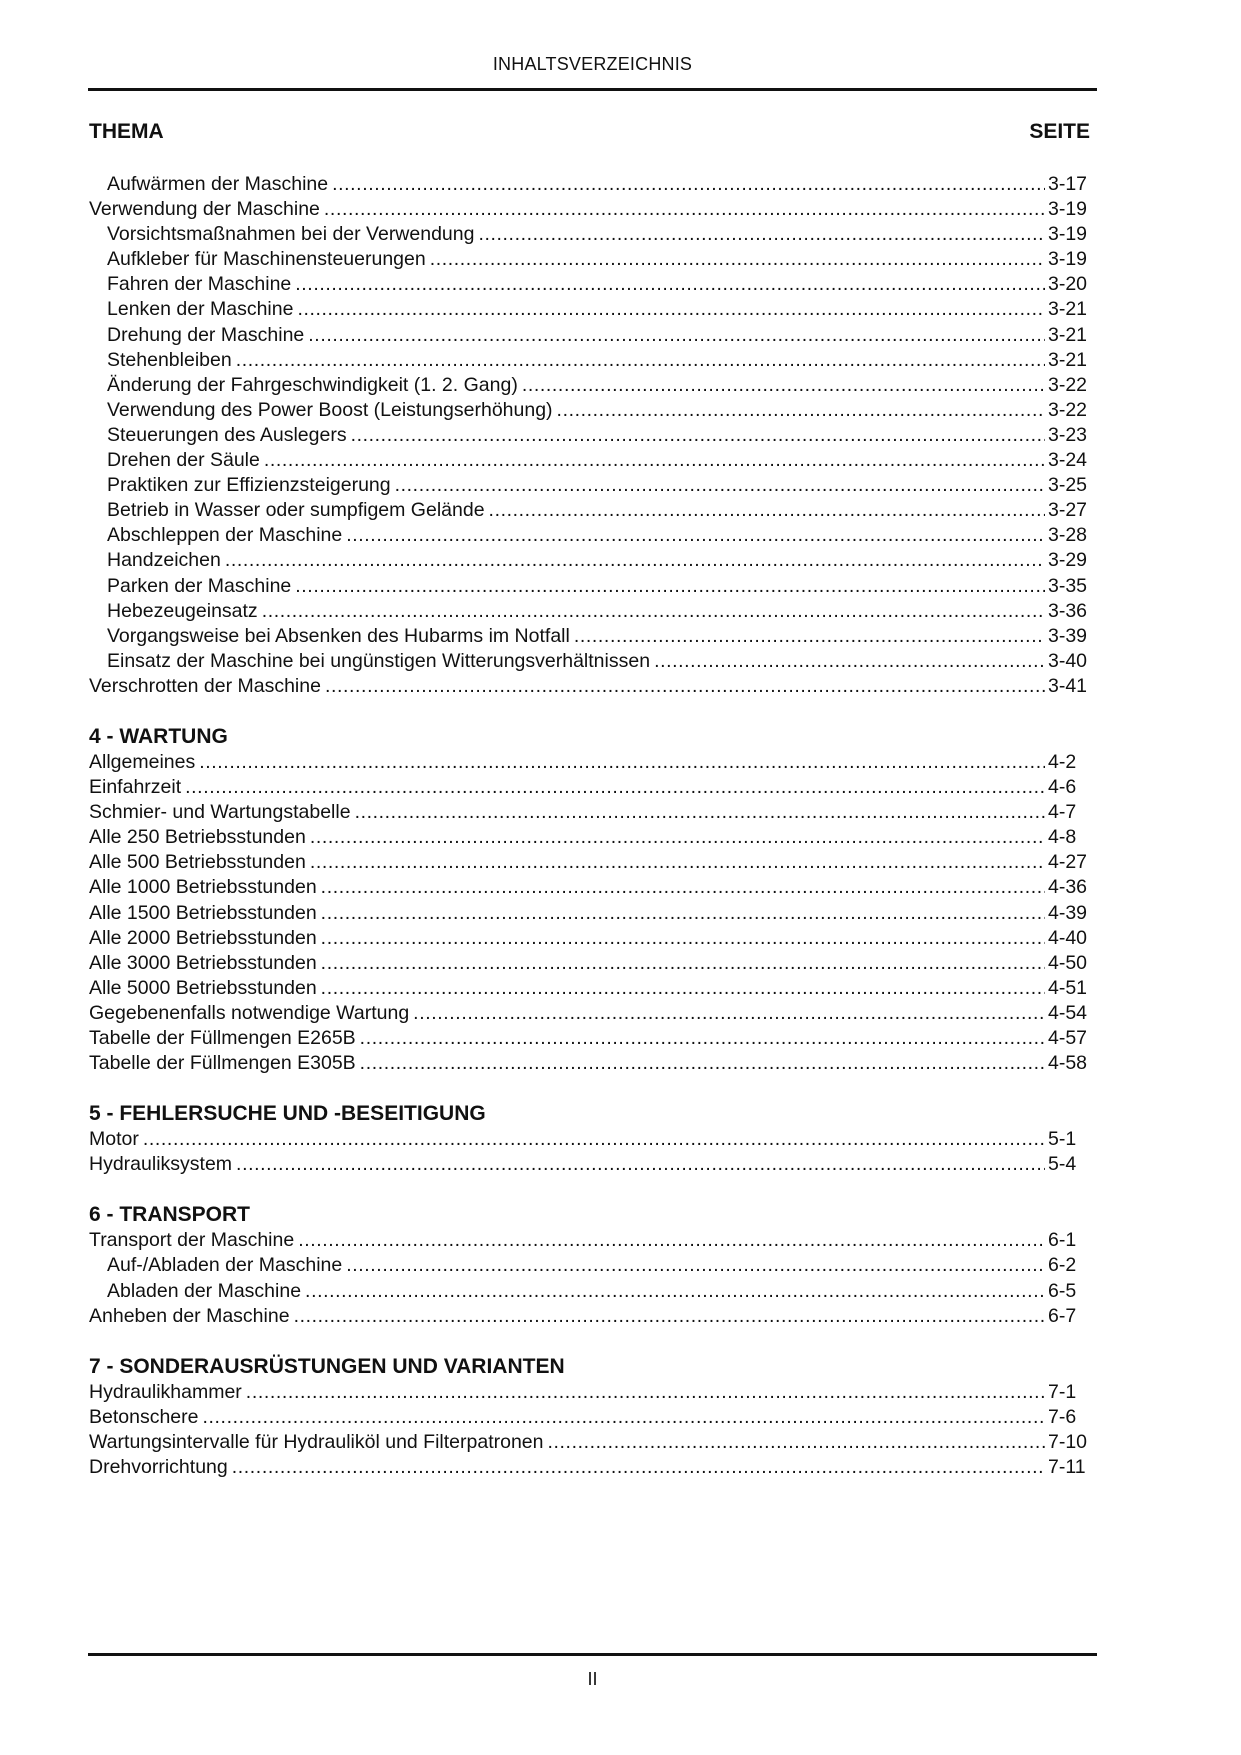 The image size is (1241, 1755). What do you see at coordinates (590, 335) in the screenshot?
I see `toc-entry: Drehung der Maschine 3-21` at bounding box center [590, 335].